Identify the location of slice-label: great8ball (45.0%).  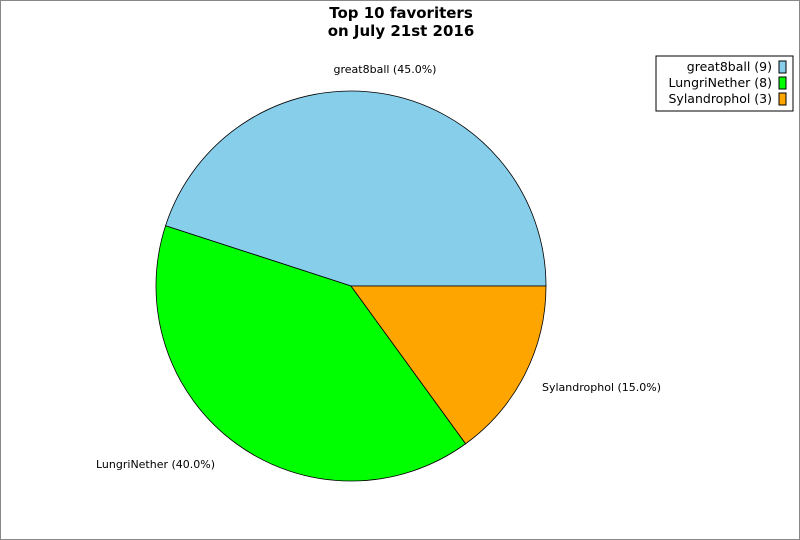
(385, 69).